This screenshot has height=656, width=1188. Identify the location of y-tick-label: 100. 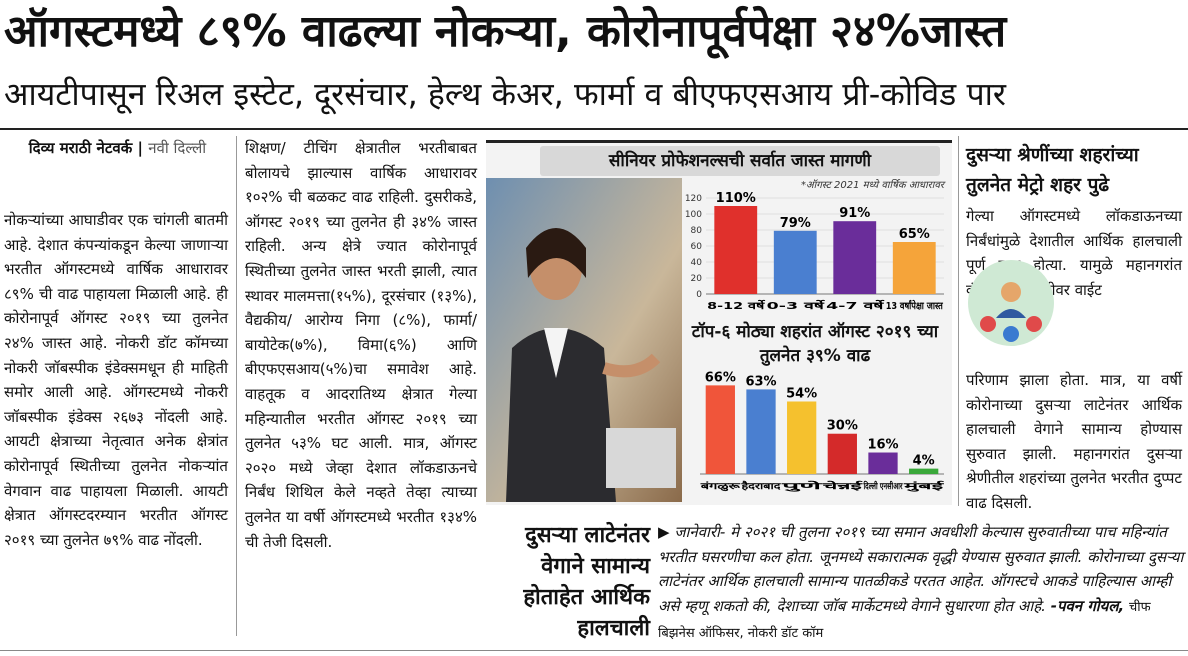
(693, 215).